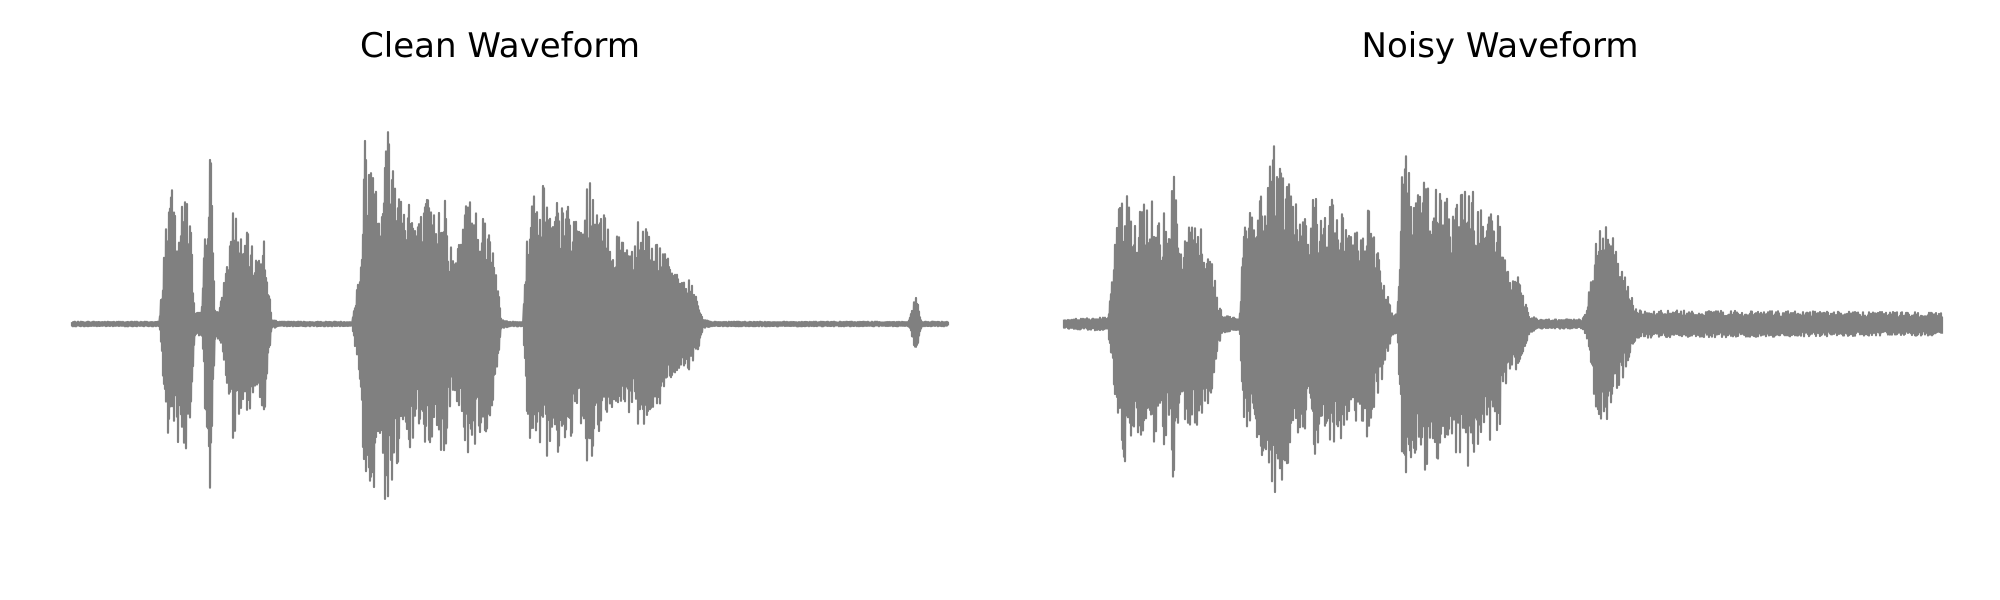  Describe the element at coordinates (1500, 46) in the screenshot. I see `noisy-waveform-title: Noisy Waveform` at that location.